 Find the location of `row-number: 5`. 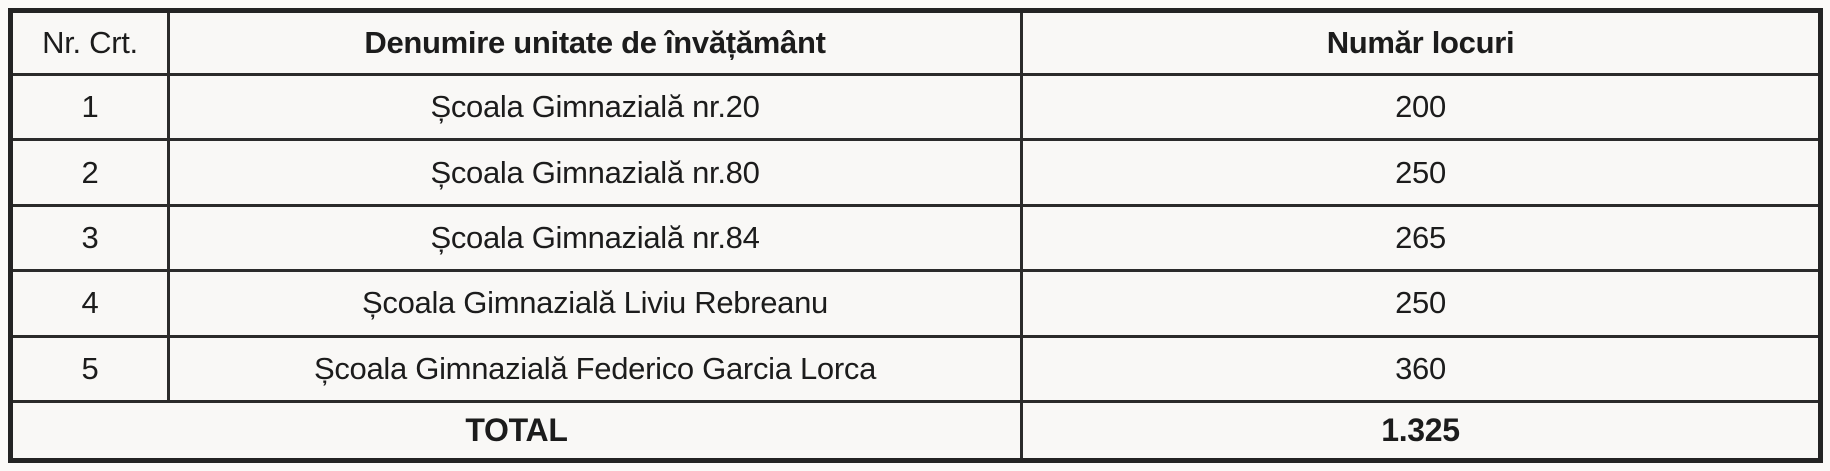

row-number: 5 is located at coordinates (89, 369).